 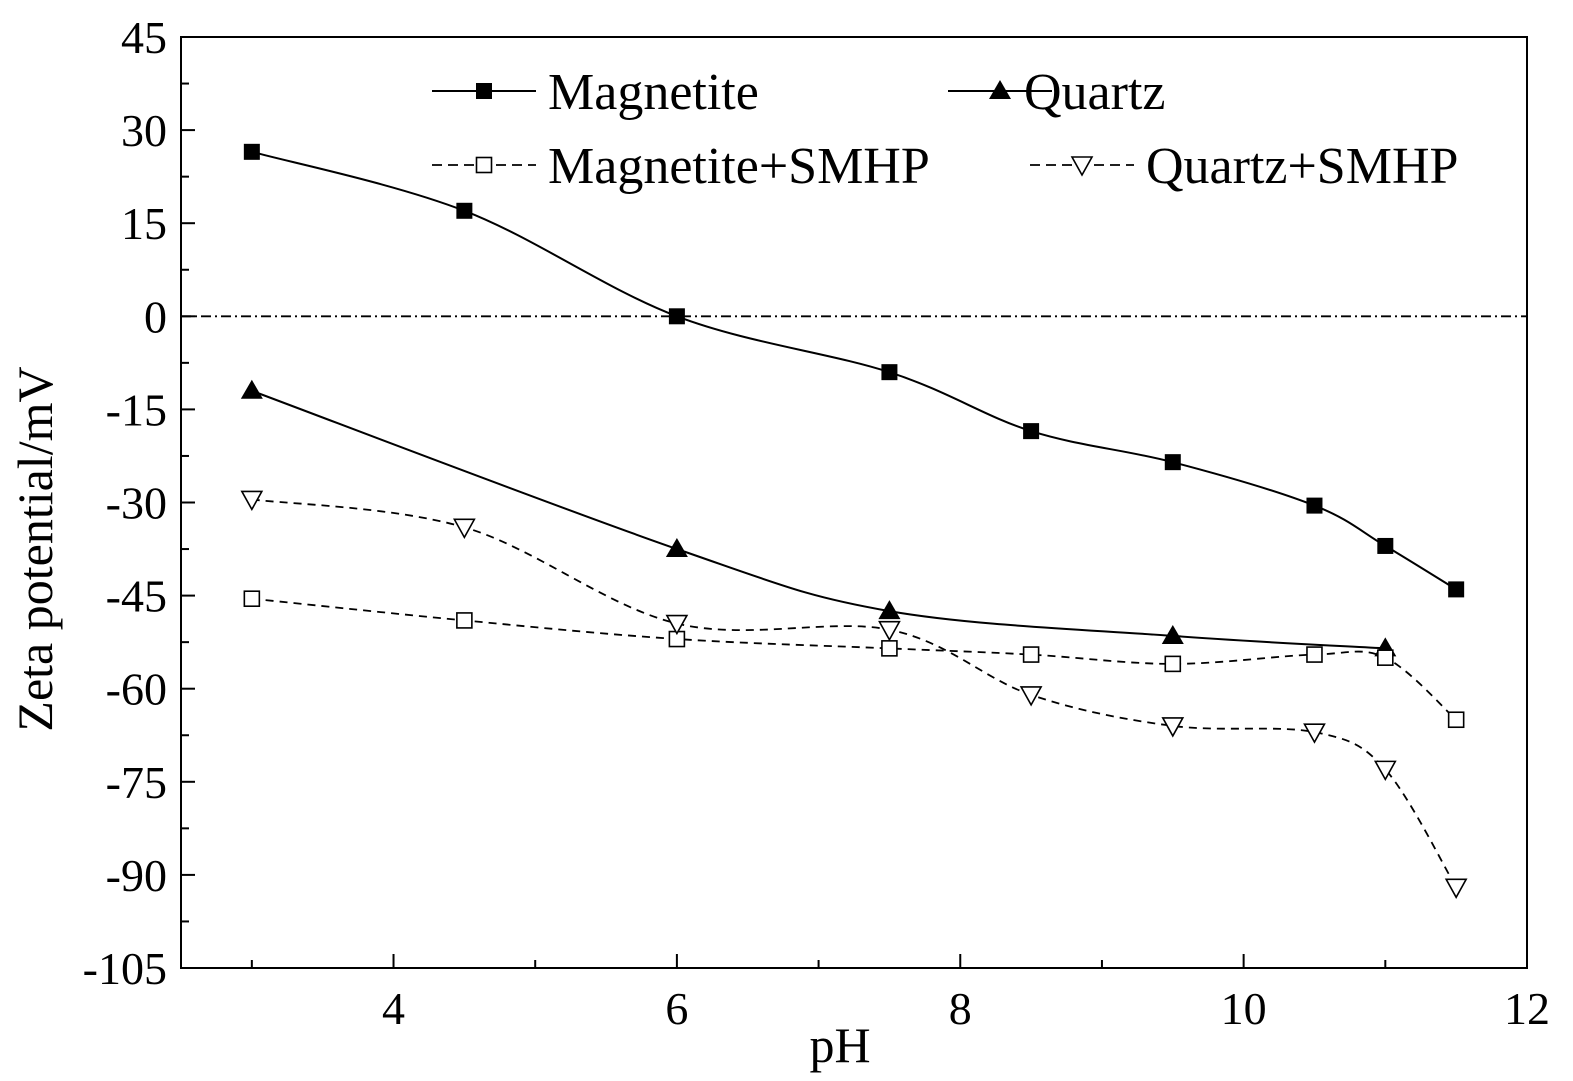 I want to click on legend-item: Quartz, so click(x=1056, y=92).